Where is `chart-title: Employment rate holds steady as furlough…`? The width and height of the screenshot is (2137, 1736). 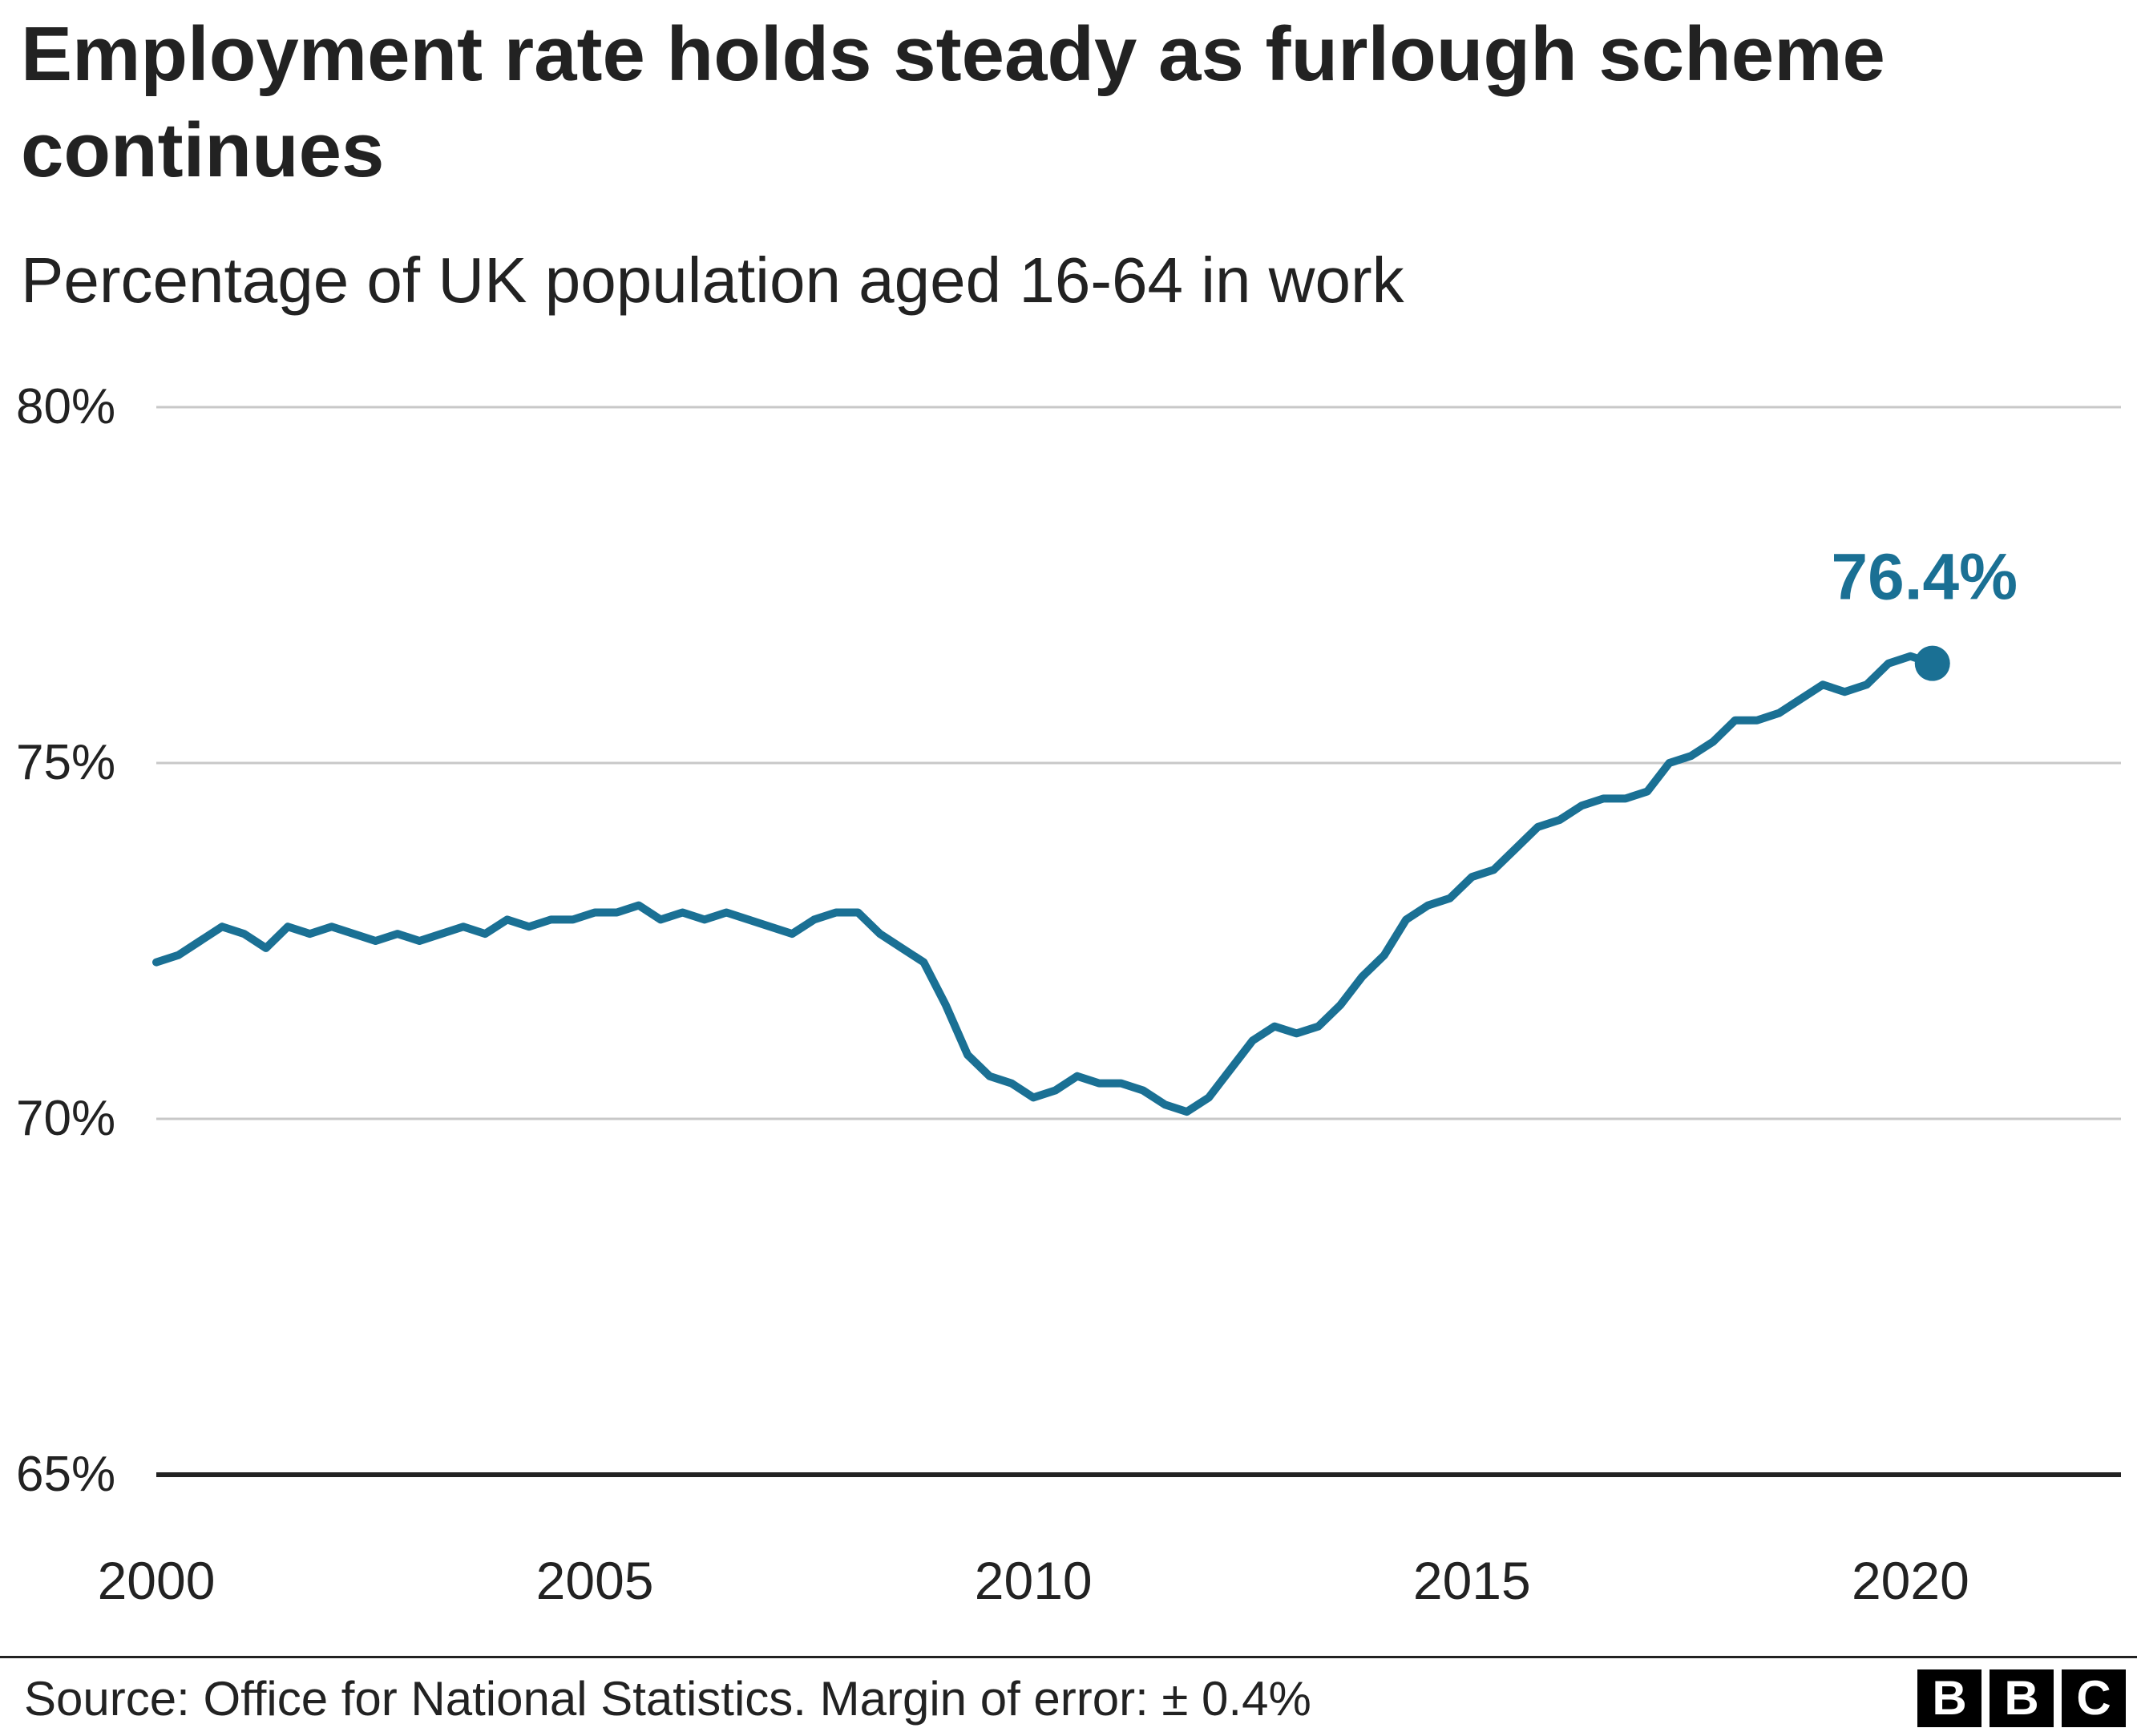
chart-title: Employment rate holds steady as furlough… is located at coordinates (953, 102).